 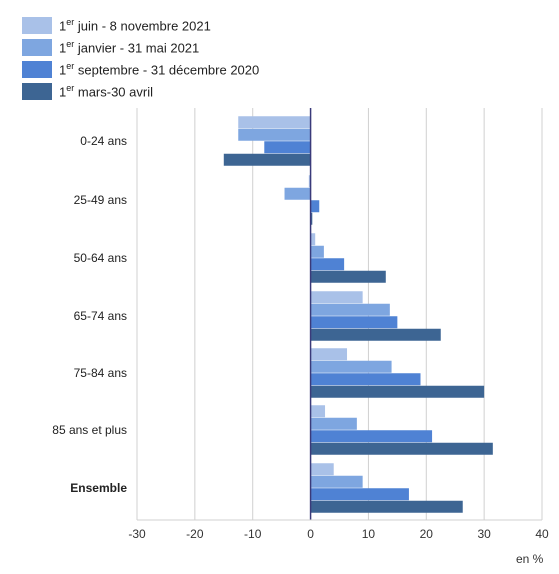 I want to click on legend-item: 1er juin - 8 novembre 2021, so click(x=140, y=25).